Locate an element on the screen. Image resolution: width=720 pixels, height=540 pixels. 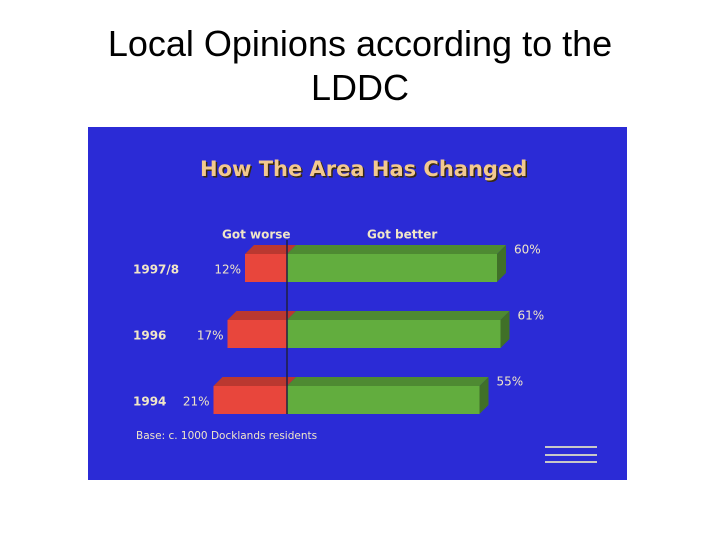
value-label: 21% is located at coordinates (196, 402).